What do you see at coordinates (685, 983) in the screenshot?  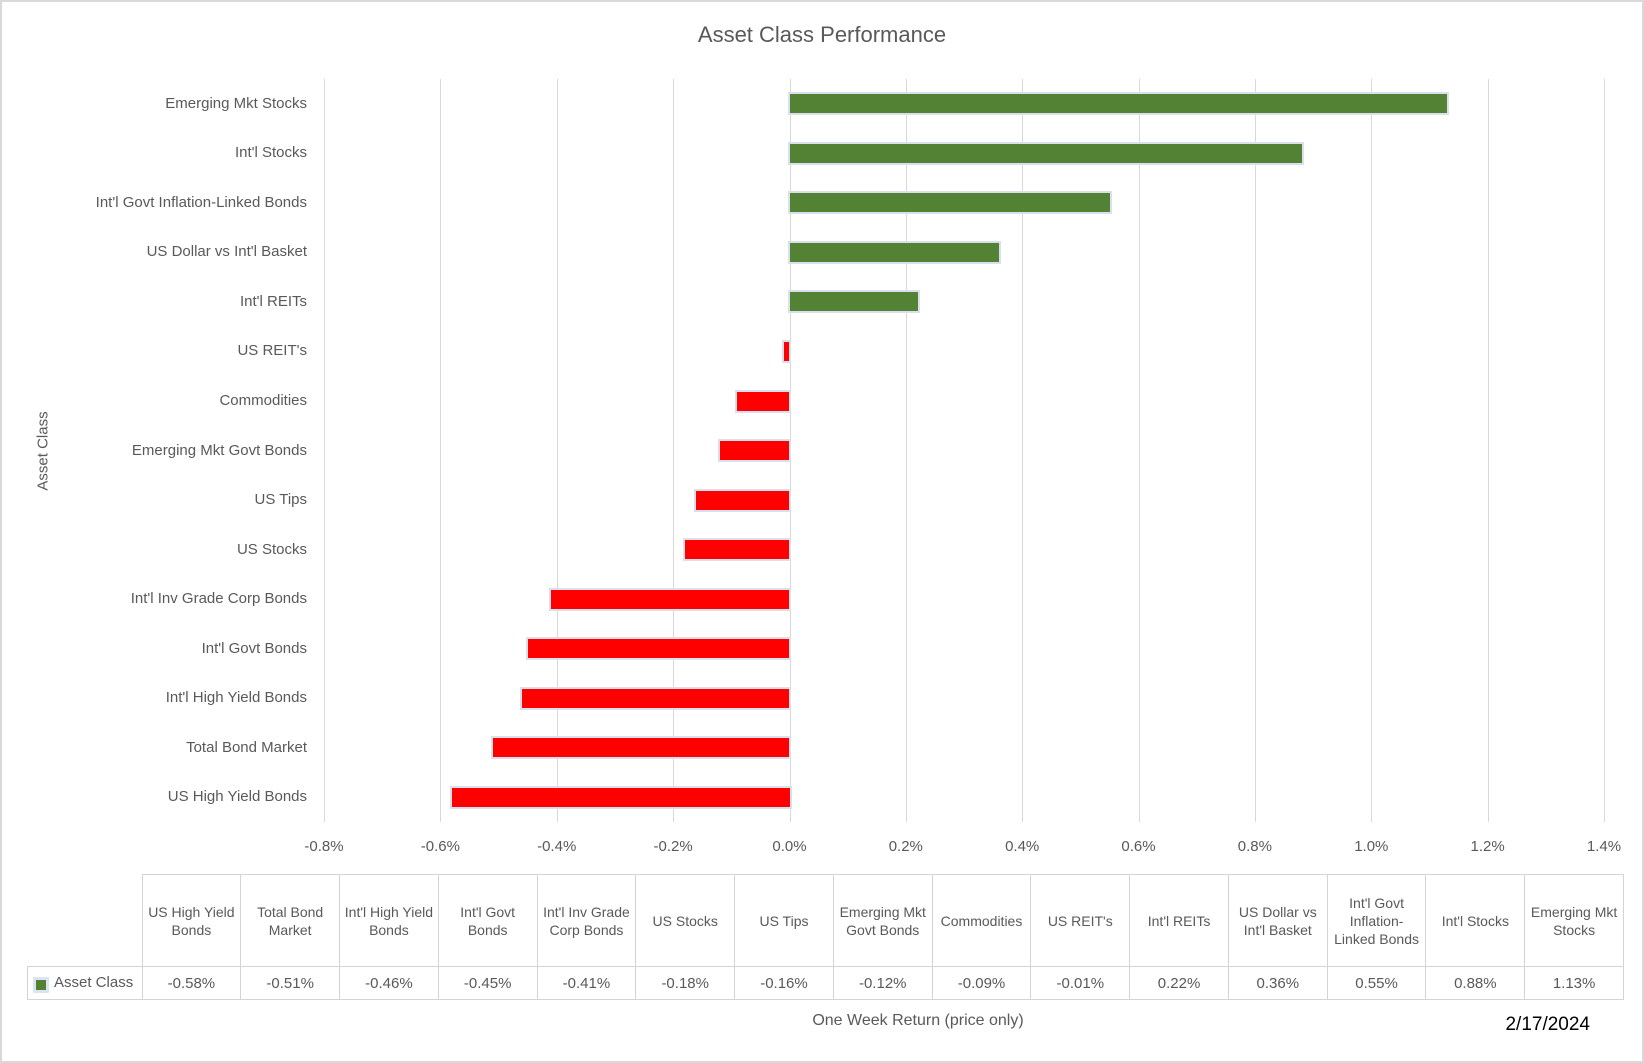 I see `table-value-us-stocks: -0.18%` at bounding box center [685, 983].